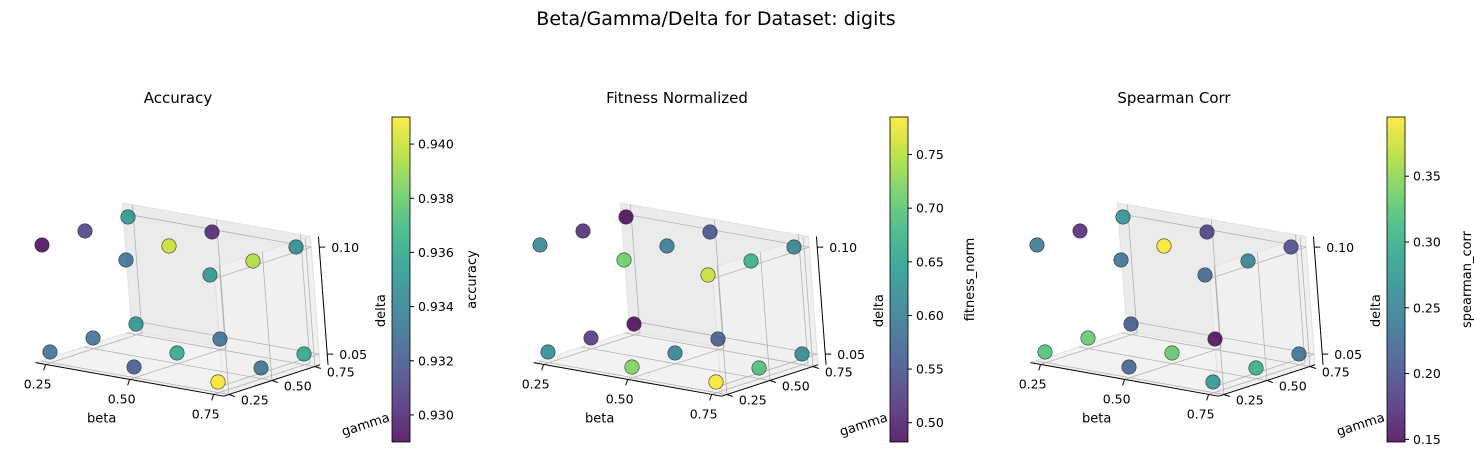 This screenshot has height=461, width=1474. Describe the element at coordinates (436, 198) in the screenshot. I see `colorbar-tick-label: 0.938` at that location.